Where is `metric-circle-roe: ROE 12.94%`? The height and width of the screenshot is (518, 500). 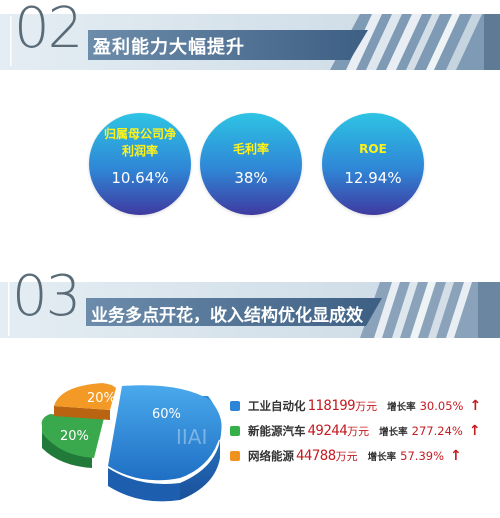 metric-circle-roe: ROE 12.94% is located at coordinates (373, 164).